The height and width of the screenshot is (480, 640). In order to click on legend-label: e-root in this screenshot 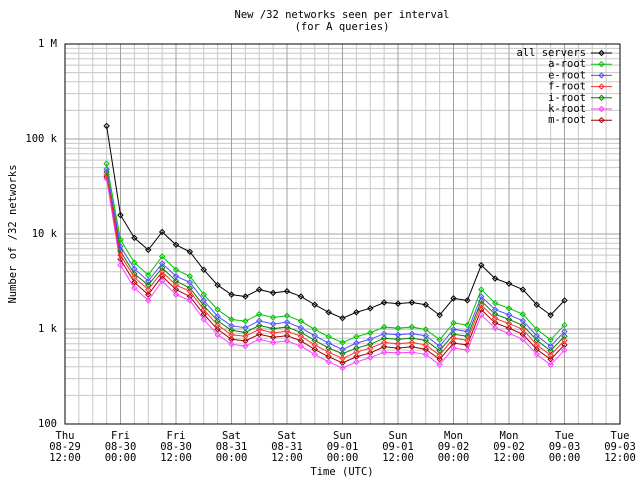, I will do `click(567, 75)`.